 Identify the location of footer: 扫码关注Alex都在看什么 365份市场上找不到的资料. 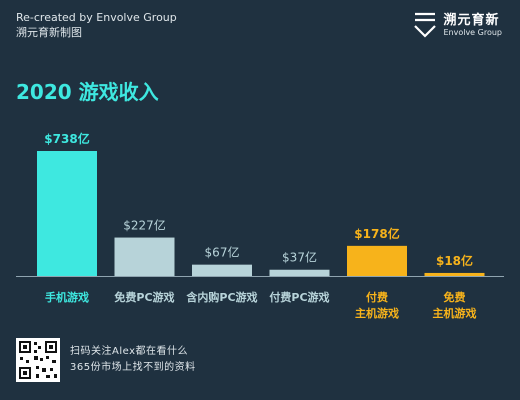
(106, 360).